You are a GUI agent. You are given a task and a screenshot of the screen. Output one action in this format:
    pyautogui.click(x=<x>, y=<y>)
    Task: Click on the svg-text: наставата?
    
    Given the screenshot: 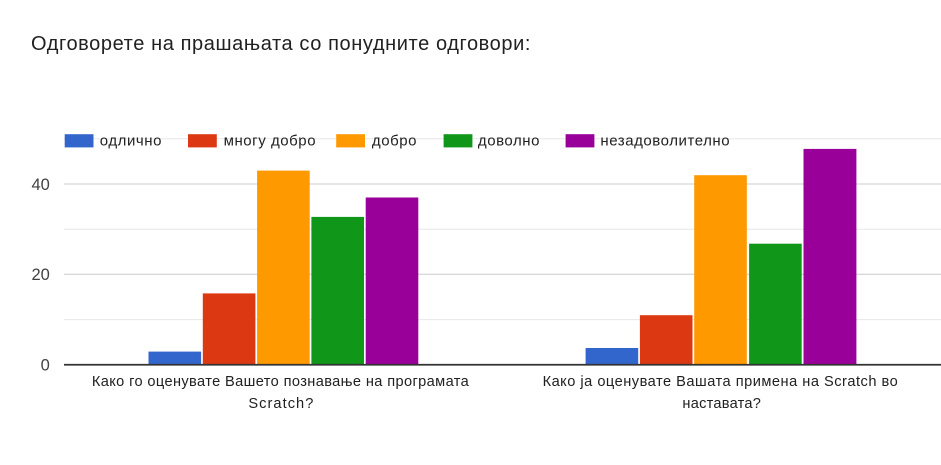 What is the action you would take?
    pyautogui.click(x=721, y=404)
    